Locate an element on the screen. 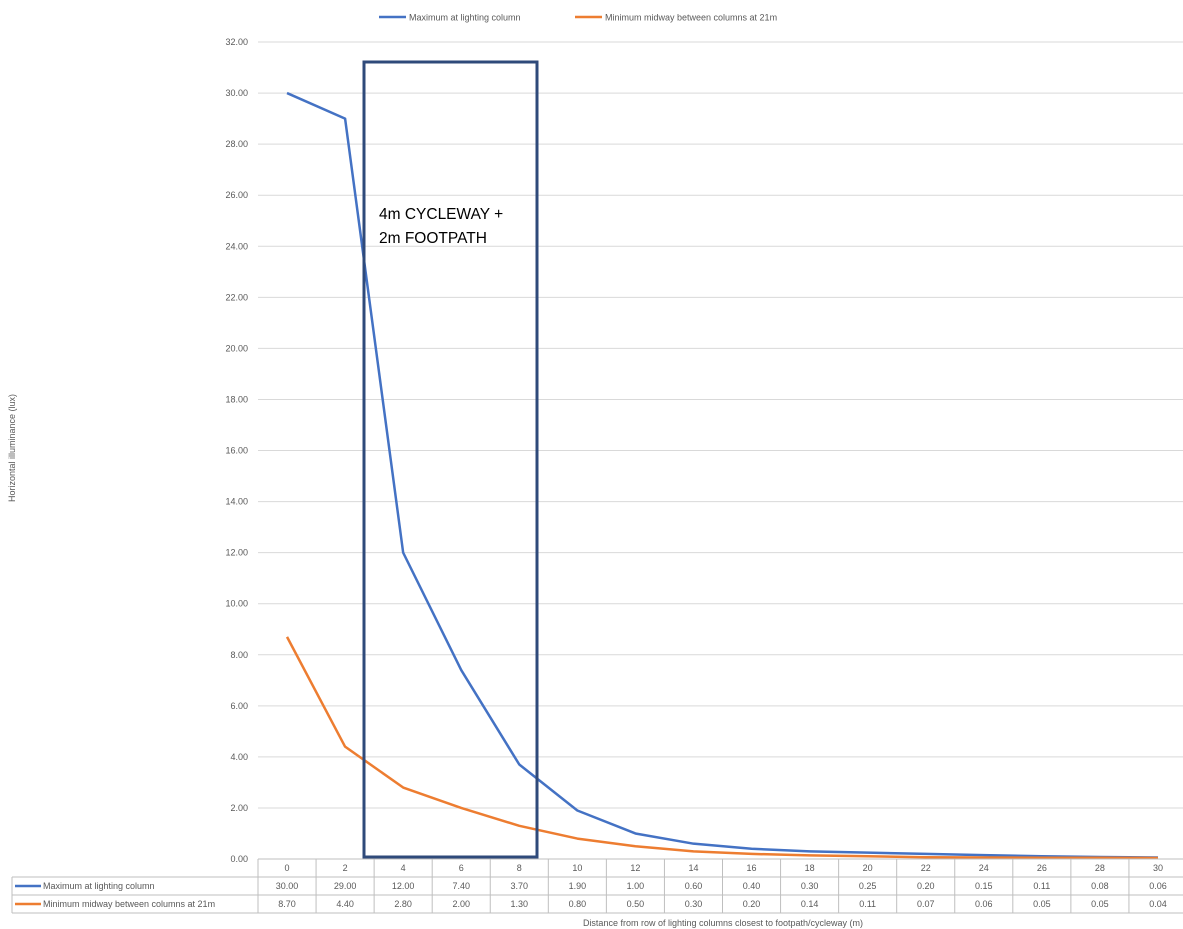  x-tick-label: 28 is located at coordinates (1100, 868).